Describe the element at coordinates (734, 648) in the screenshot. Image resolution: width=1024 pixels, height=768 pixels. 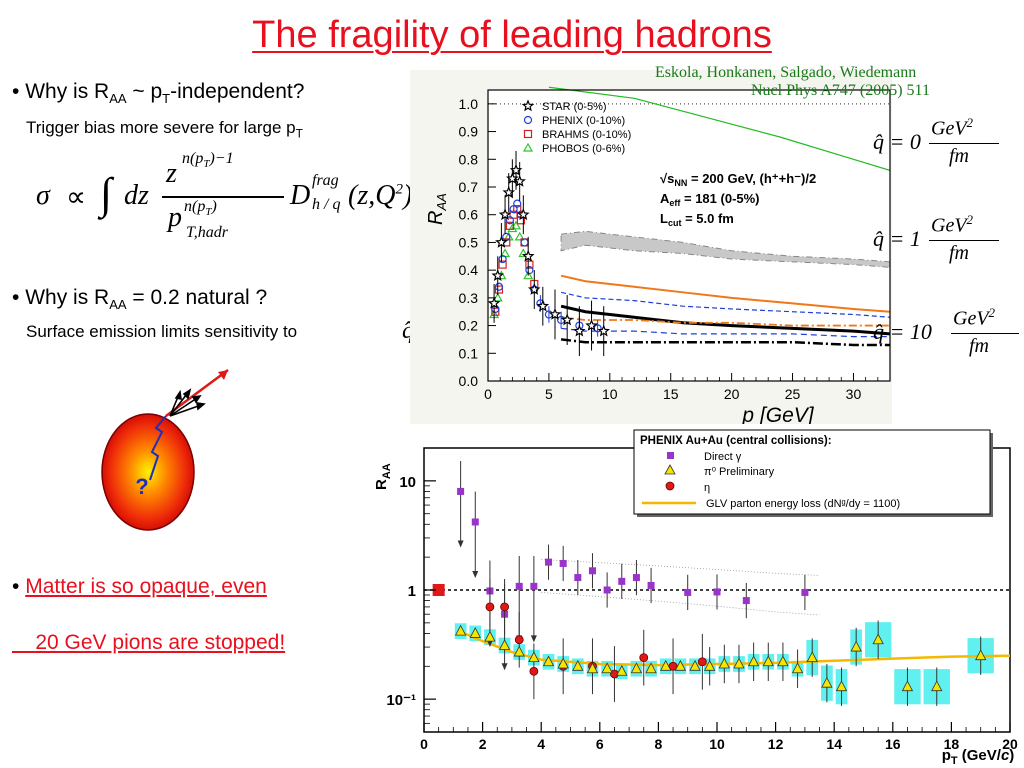
I see `glv-curve` at that location.